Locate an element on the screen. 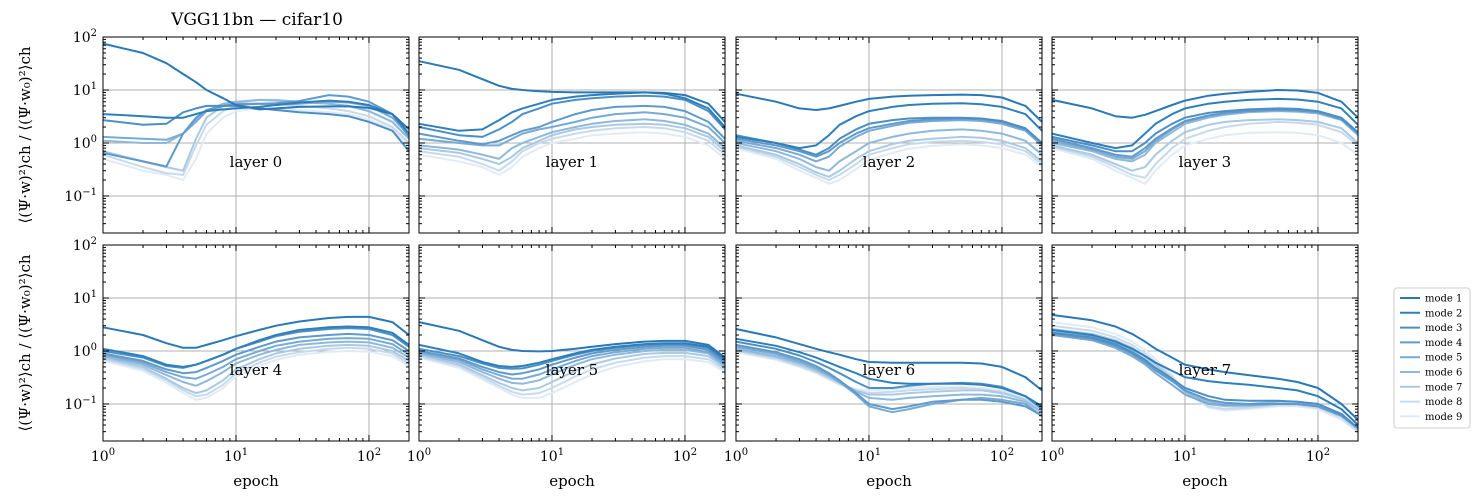 The height and width of the screenshot is (503, 1480). panel-label: layer 7 is located at coordinates (1205, 370).